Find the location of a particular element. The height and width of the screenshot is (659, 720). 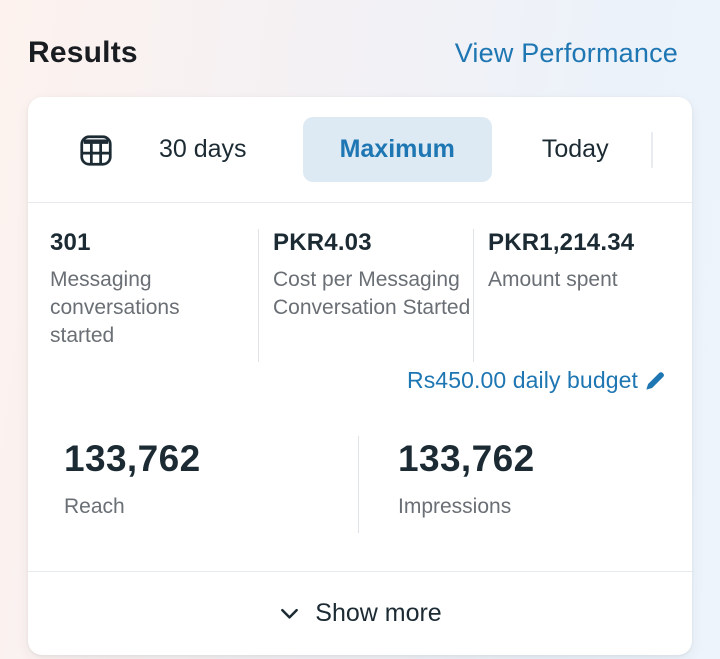

stat-messaging-conversations: 301 Messaging conversations started is located at coordinates (154, 295).